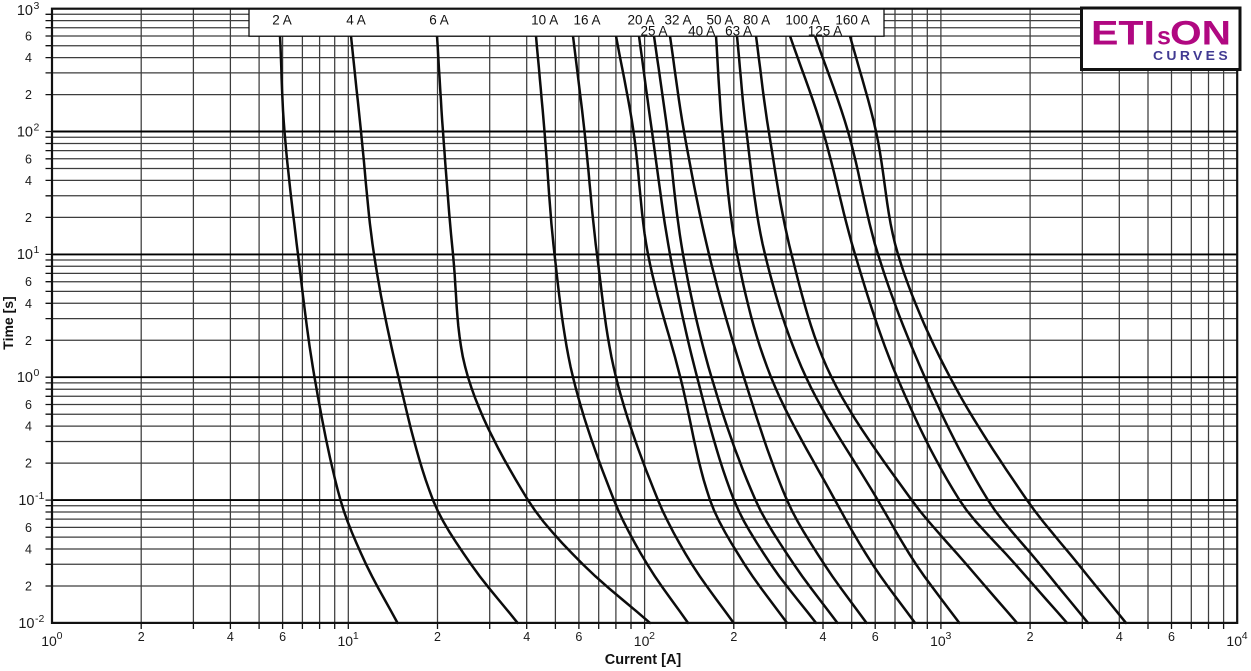 Image resolution: width=1251 pixels, height=671 pixels. I want to click on svg-text: 6 A, so click(439, 20).